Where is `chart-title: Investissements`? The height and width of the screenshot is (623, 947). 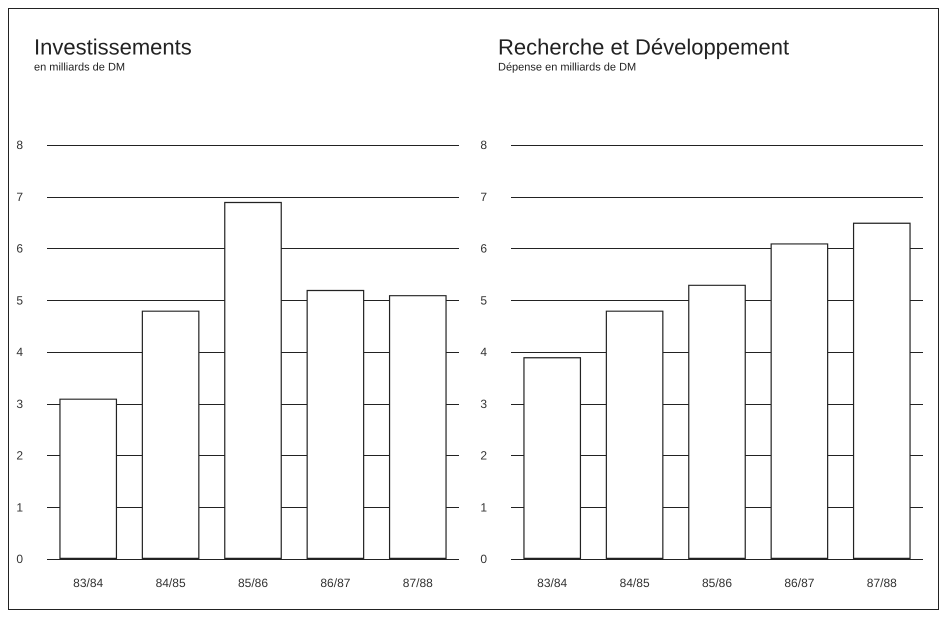
chart-title: Investissements is located at coordinates (113, 47).